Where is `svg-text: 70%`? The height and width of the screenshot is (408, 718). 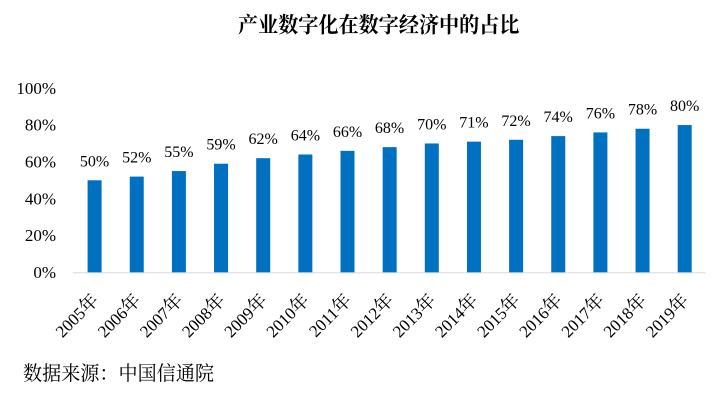
svg-text: 70% is located at coordinates (431, 125).